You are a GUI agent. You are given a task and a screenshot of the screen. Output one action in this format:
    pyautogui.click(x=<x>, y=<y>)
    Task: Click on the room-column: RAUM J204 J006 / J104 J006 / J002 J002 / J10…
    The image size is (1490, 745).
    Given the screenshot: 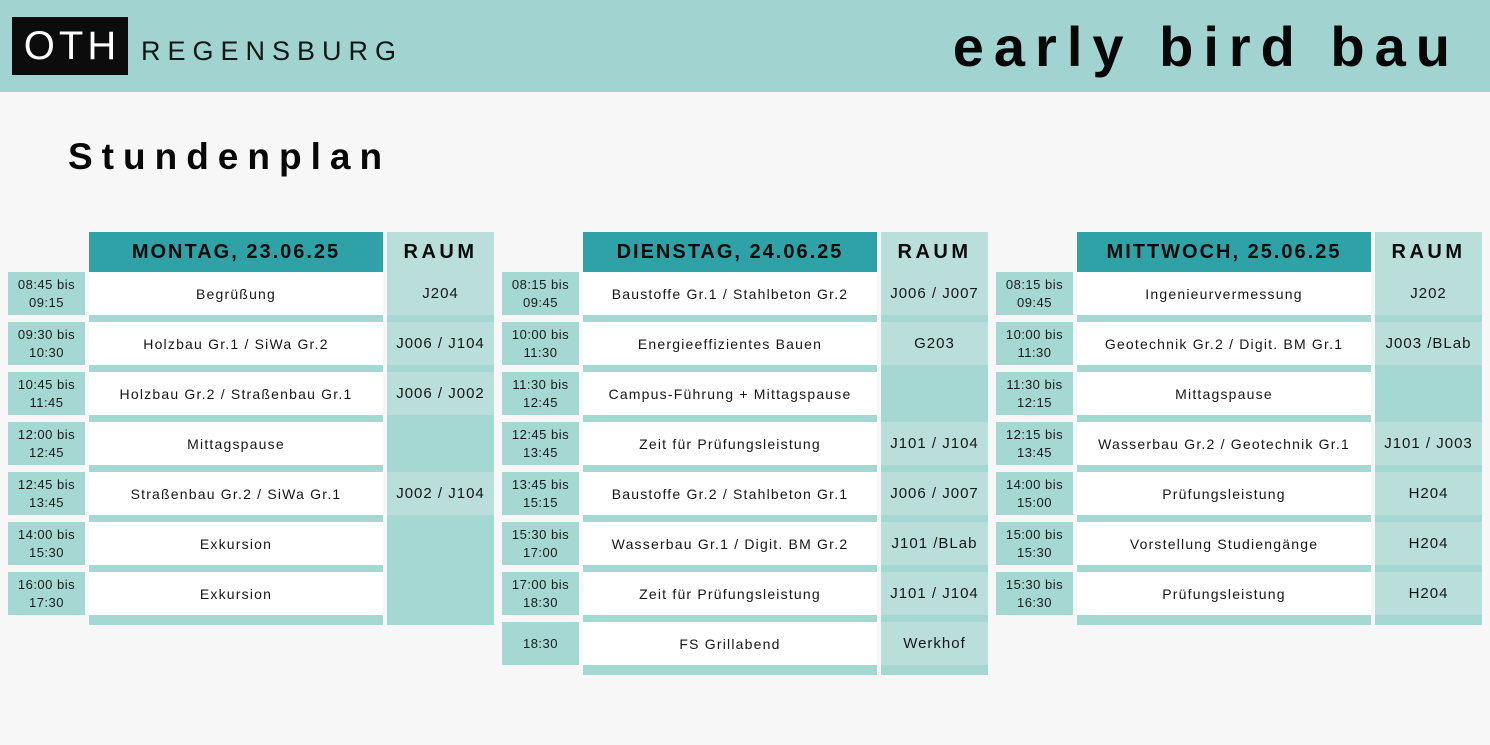 What is the action you would take?
    pyautogui.click(x=440, y=428)
    